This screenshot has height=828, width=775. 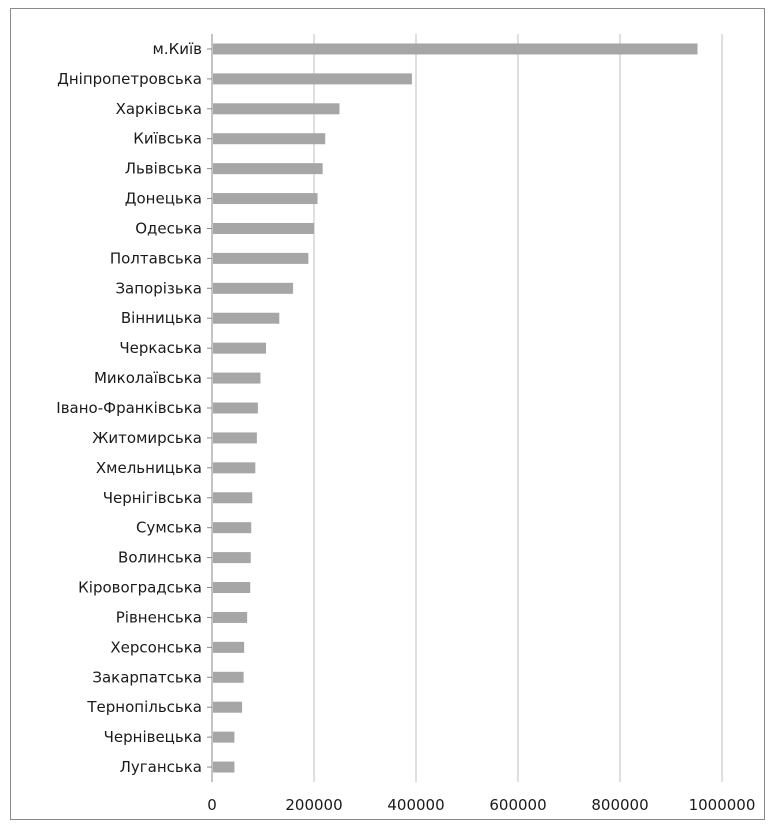 What do you see at coordinates (517, 805) in the screenshot?
I see `x-tick-label: 600000` at bounding box center [517, 805].